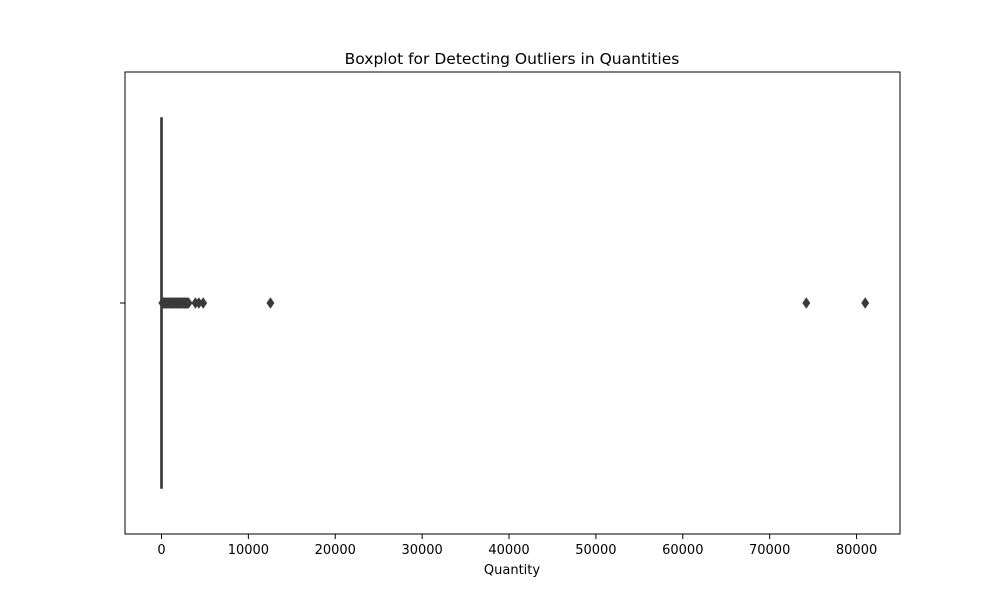 The height and width of the screenshot is (600, 1000). What do you see at coordinates (161, 550) in the screenshot?
I see `x-tick-label: 0` at bounding box center [161, 550].